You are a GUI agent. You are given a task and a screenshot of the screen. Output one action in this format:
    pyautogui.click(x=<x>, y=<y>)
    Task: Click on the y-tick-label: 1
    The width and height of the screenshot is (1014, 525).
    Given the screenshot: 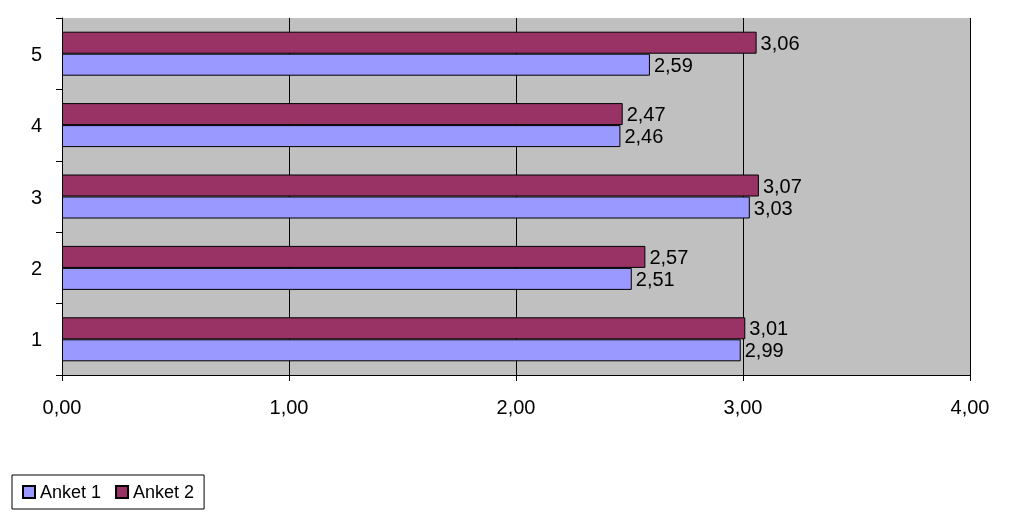 What is the action you would take?
    pyautogui.click(x=36, y=339)
    